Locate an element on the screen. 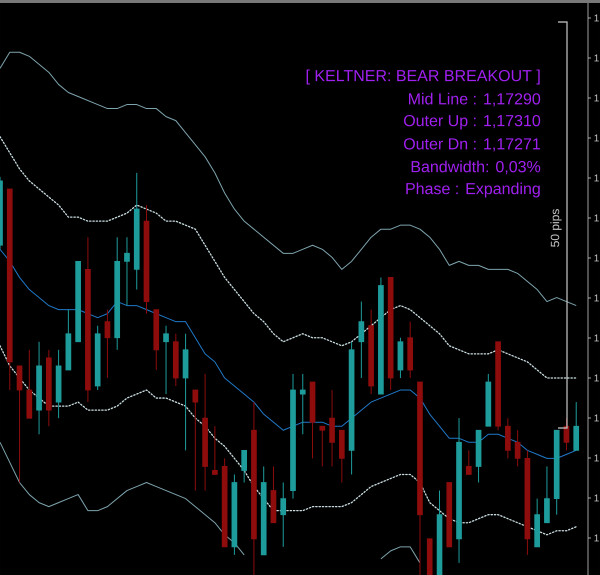  text: Outer Dn : 1,17271 is located at coordinates (472, 145).